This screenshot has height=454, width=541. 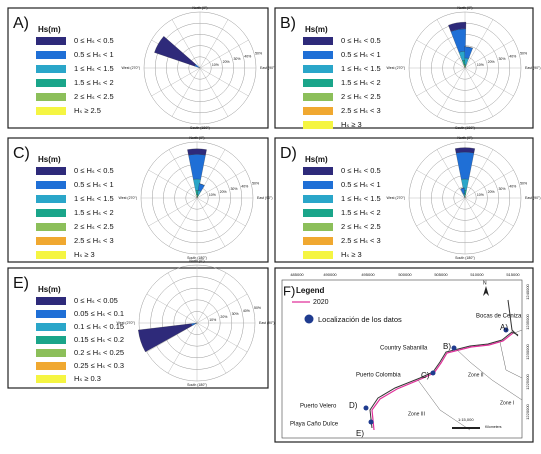 What do you see at coordinates (288, 23) in the screenshot?
I see `panel-label: B)` at bounding box center [288, 23].